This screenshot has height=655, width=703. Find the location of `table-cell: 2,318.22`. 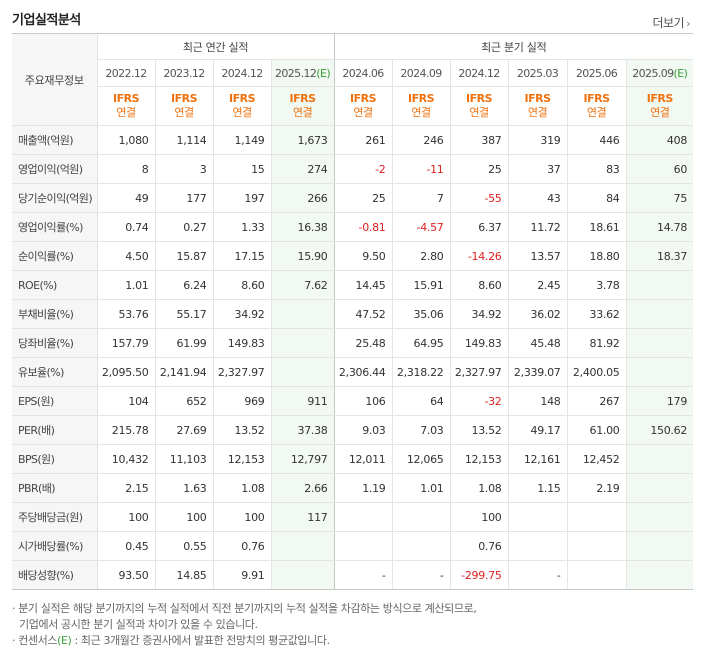

table-cell: 2,318.22 is located at coordinates (421, 372).